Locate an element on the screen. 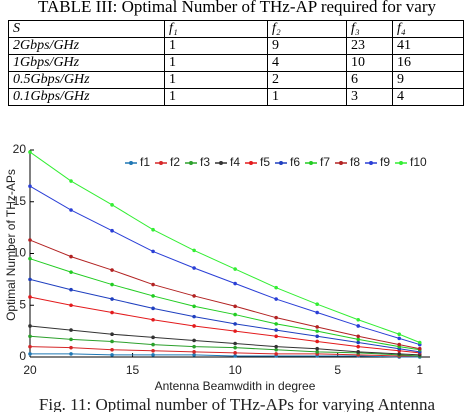  table-row: 0.1Gbps/GHz 1 1 3 4 is located at coordinates (236, 97).